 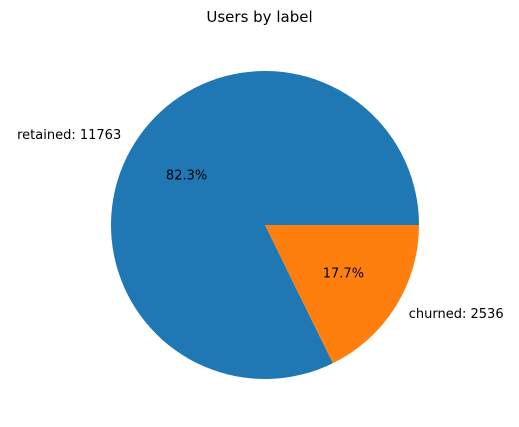 I want to click on pie-percent-label-retained: 82.3%, so click(x=186, y=176).